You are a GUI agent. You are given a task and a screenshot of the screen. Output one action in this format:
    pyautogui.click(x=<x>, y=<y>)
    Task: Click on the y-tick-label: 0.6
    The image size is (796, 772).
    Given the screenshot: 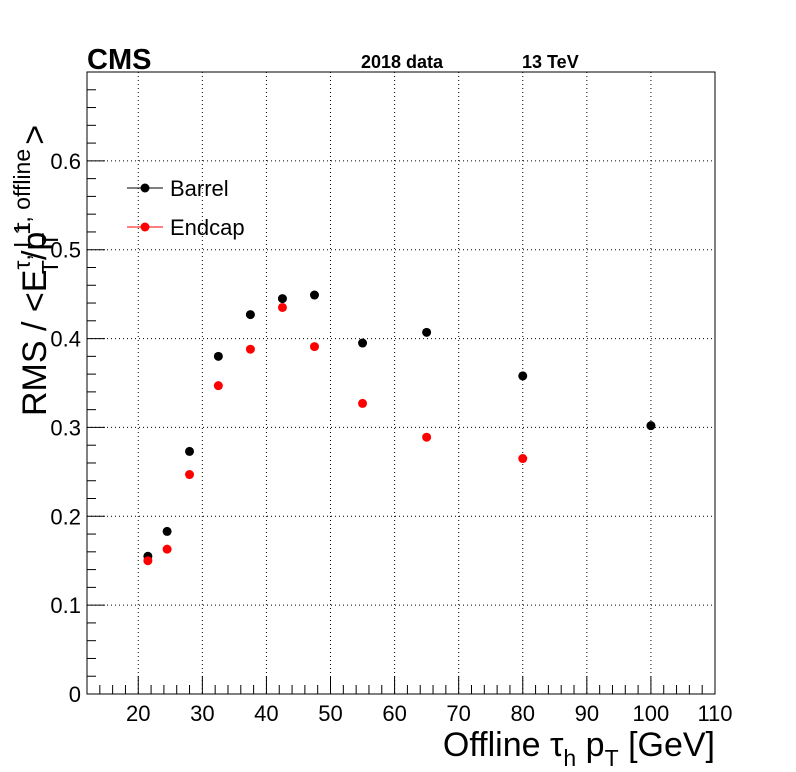 What is the action you would take?
    pyautogui.click(x=65, y=161)
    